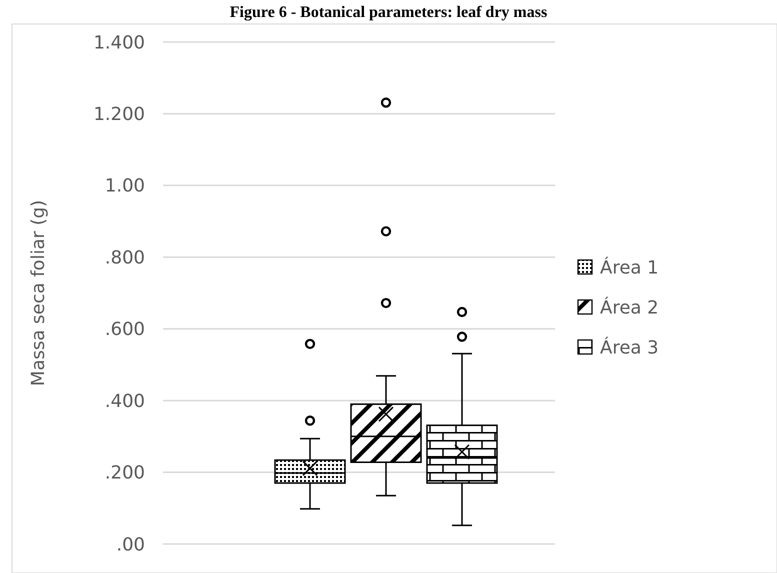 The width and height of the screenshot is (777, 573). What do you see at coordinates (629, 267) in the screenshot?
I see `legend-label: Área 1` at bounding box center [629, 267].